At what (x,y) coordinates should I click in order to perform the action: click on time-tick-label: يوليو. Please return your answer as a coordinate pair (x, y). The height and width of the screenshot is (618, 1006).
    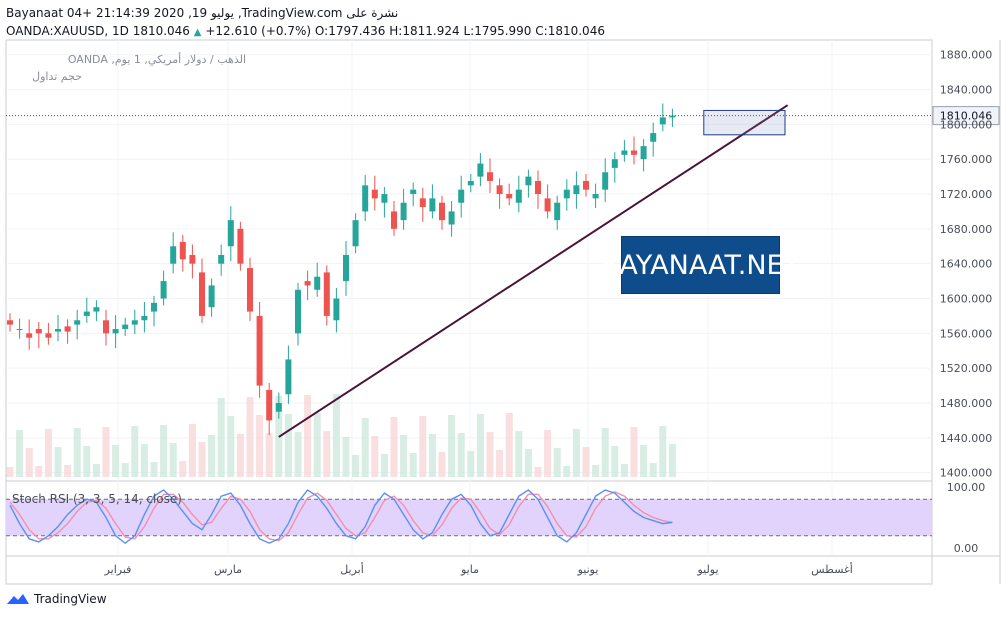
    Looking at the image, I should click on (707, 569).